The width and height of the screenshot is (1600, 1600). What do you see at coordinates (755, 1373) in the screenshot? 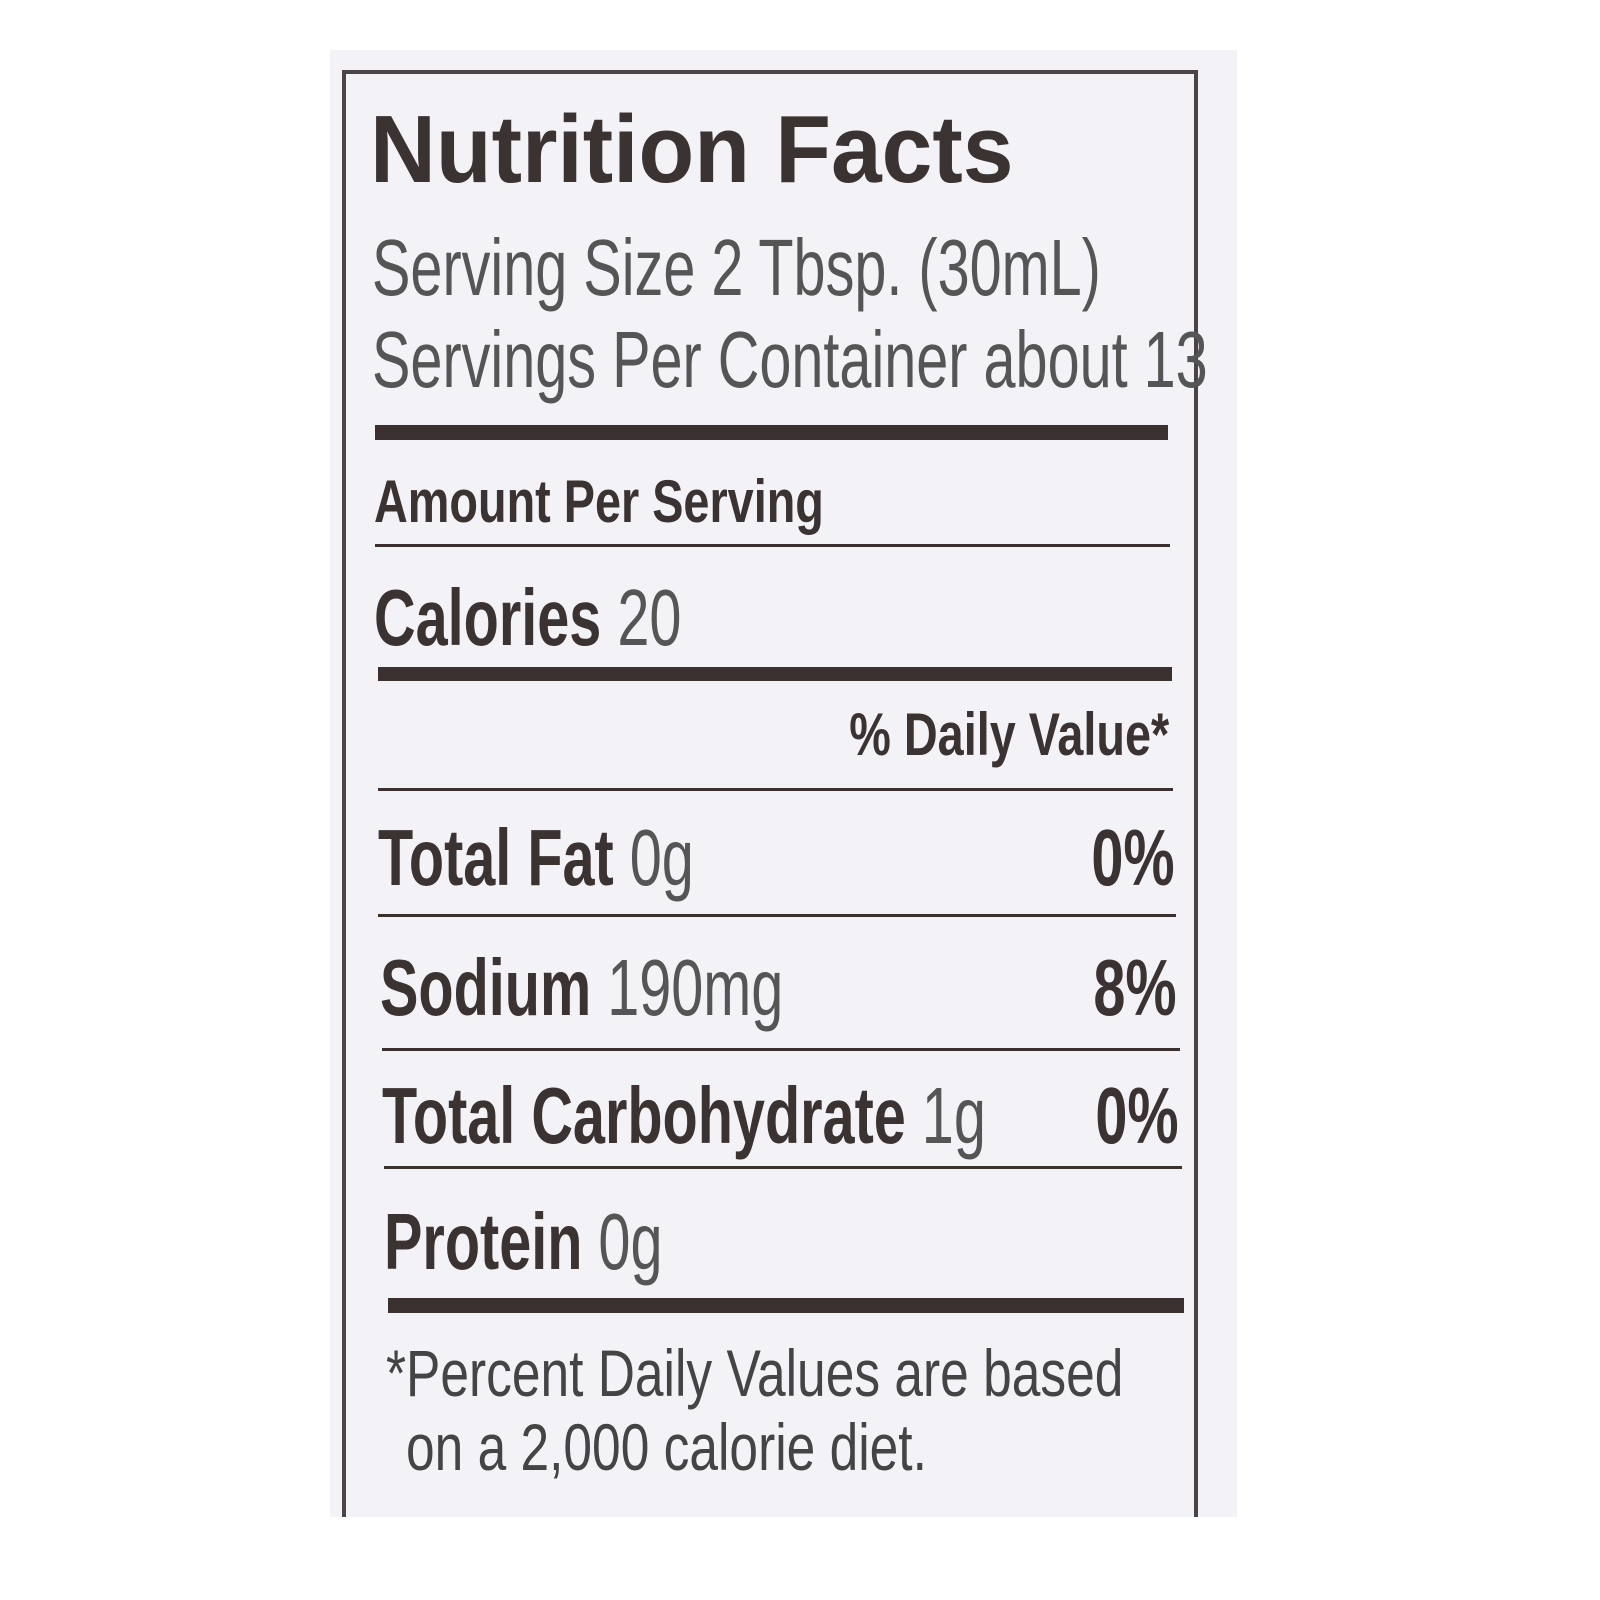
I see `footnote-line-1: *Percent Daily Values are based` at bounding box center [755, 1373].